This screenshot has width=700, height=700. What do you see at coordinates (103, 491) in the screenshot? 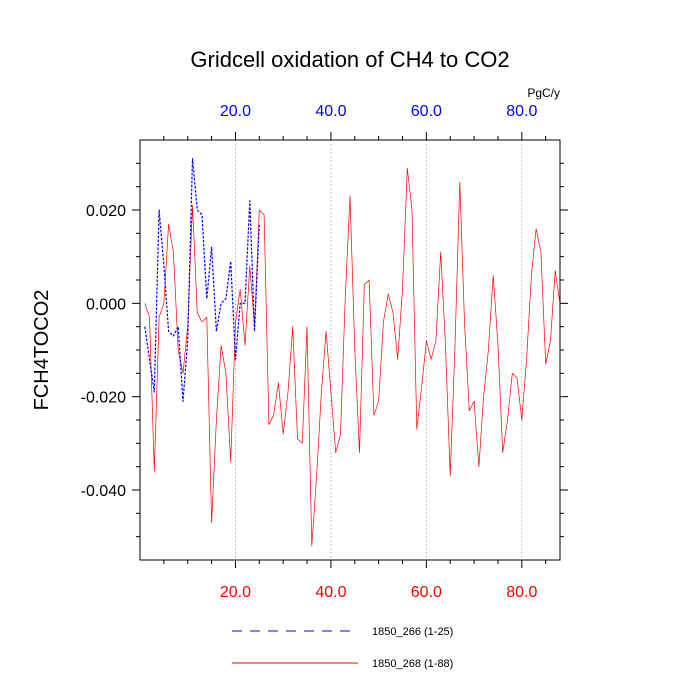
I see `y-tick-label: -0.040` at bounding box center [103, 491].